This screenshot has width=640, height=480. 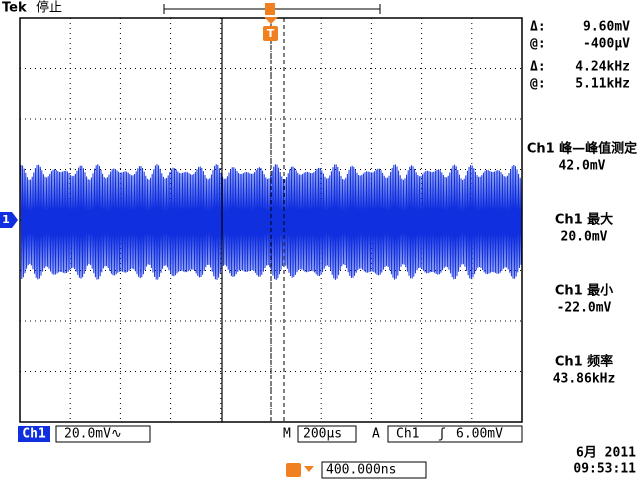 I want to click on measurement-value: 43.86kHz, so click(x=584, y=379).